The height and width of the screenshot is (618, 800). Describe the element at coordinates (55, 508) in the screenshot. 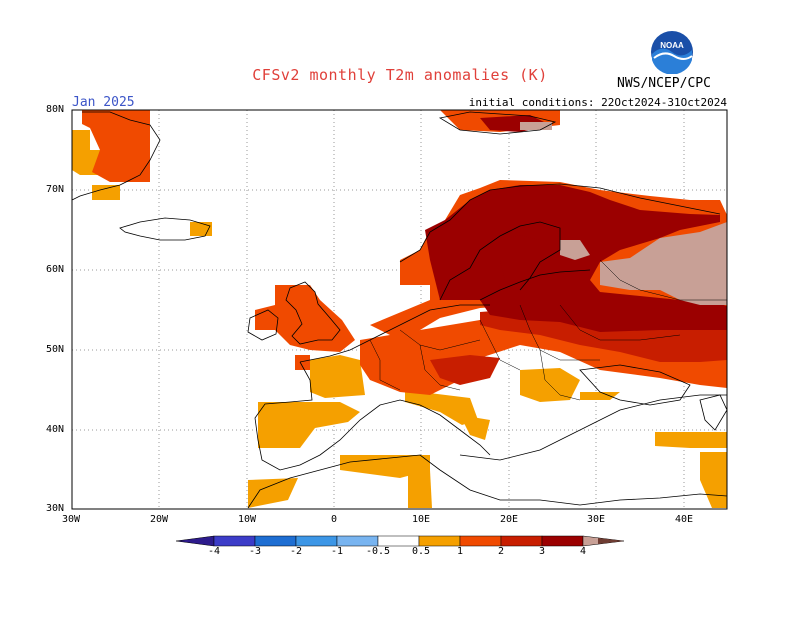

I see `lat-label-30n: 30N` at that location.